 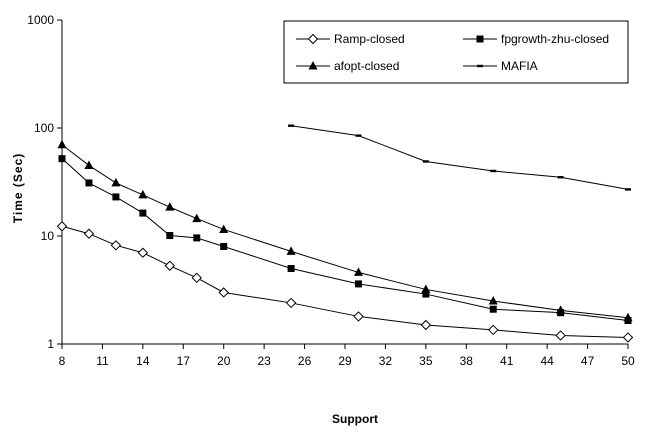 I want to click on series-mafia, so click(x=459, y=157).